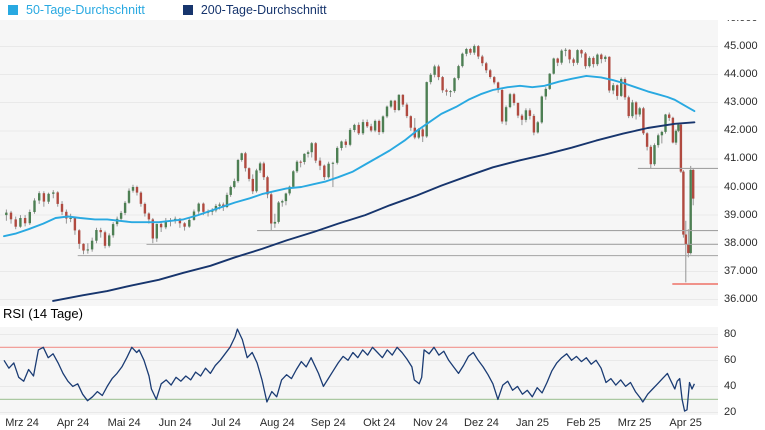 The height and width of the screenshot is (430, 765). What do you see at coordinates (730, 333) in the screenshot?
I see `rsi-tick-label: 80` at bounding box center [730, 333].